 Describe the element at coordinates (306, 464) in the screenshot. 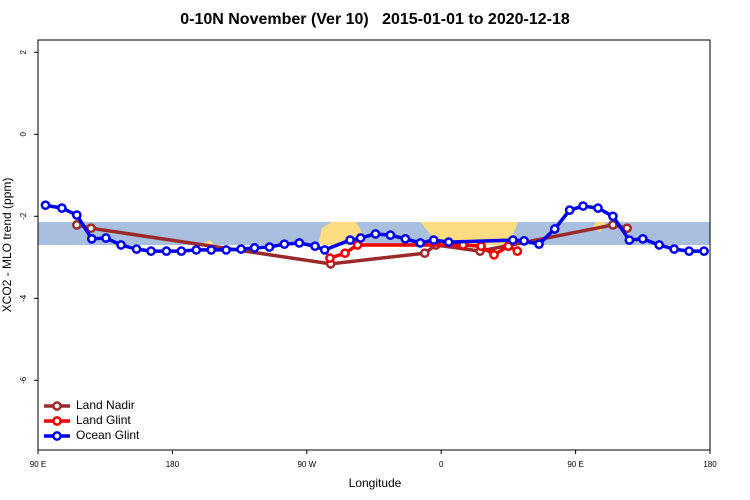

I see `x-tick-label: 90 W` at that location.